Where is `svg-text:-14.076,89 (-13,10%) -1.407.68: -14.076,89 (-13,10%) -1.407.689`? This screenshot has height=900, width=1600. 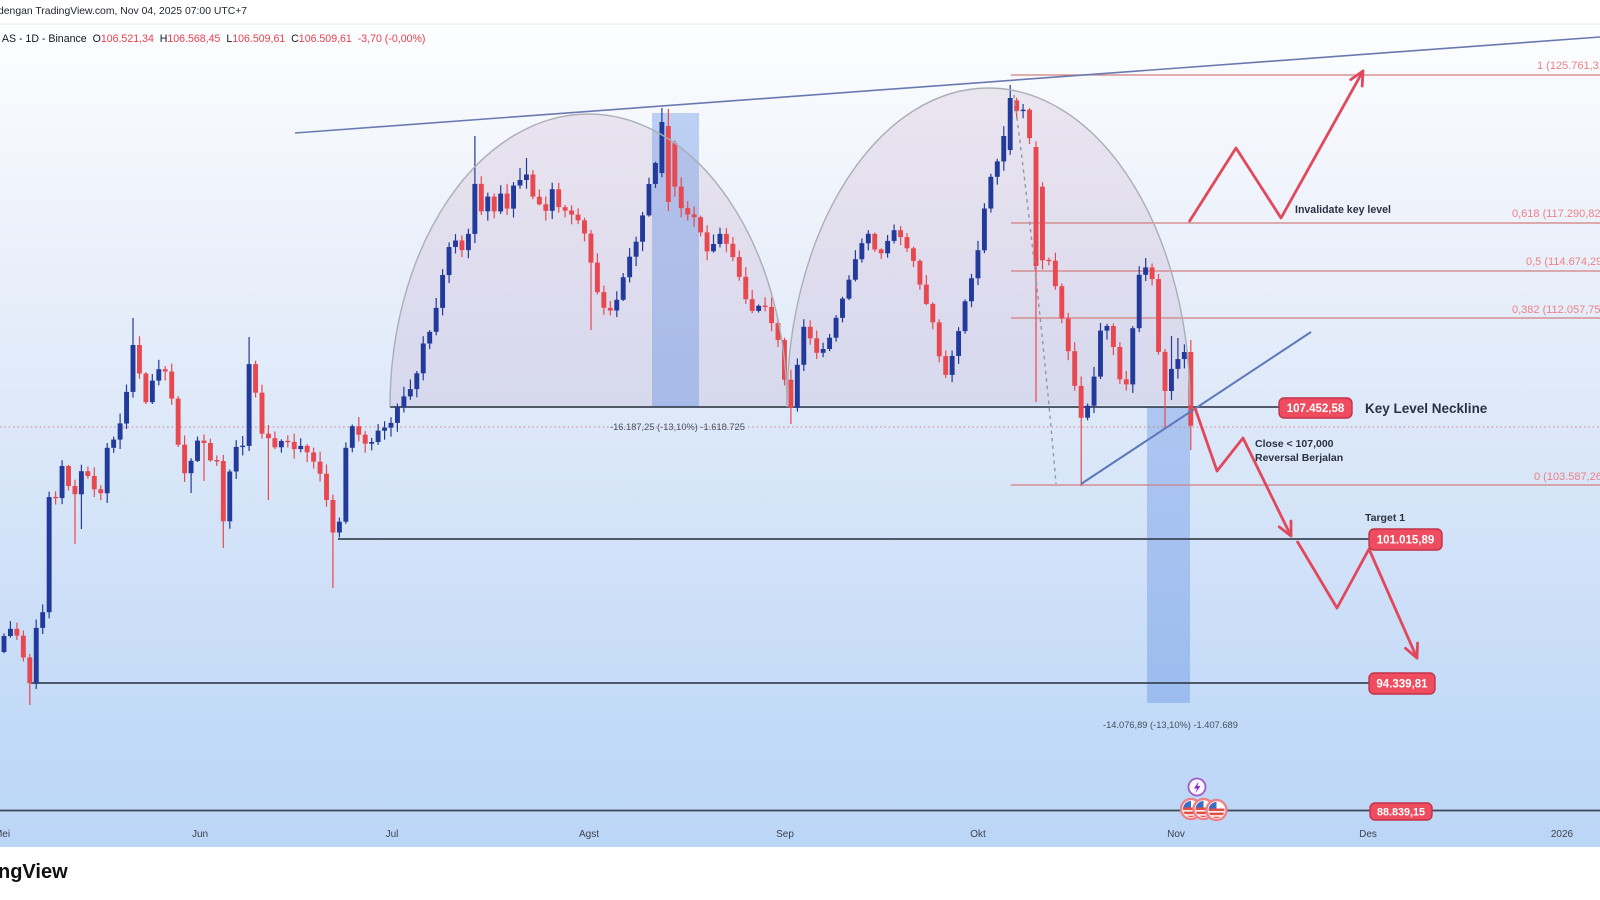 svg-text:-14.076,89 (-13,10%) -1.407.68: -14.076,89 (-13,10%) -1.407.689 is located at coordinates (1170, 725).